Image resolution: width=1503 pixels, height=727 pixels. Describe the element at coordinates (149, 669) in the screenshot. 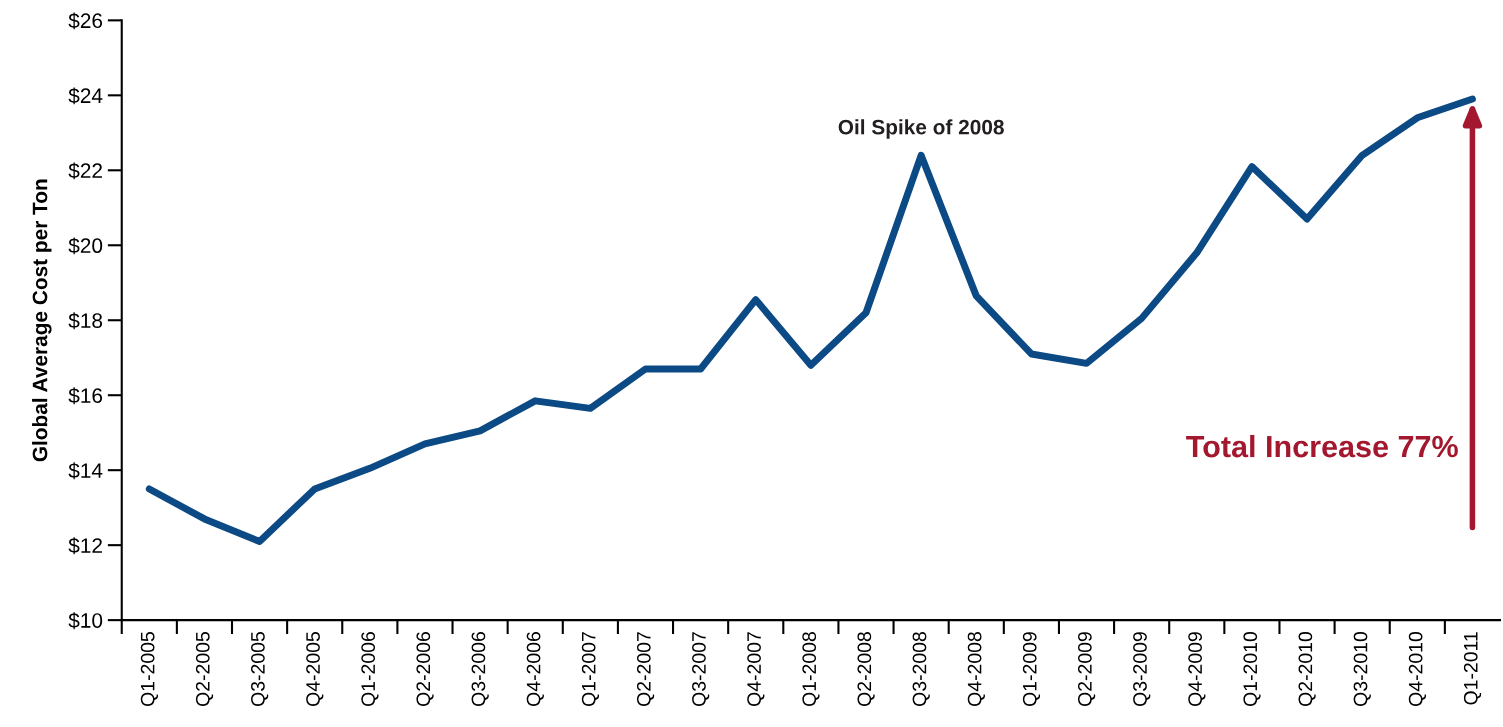

I see `x-tick-label: Q1-2005` at that location.